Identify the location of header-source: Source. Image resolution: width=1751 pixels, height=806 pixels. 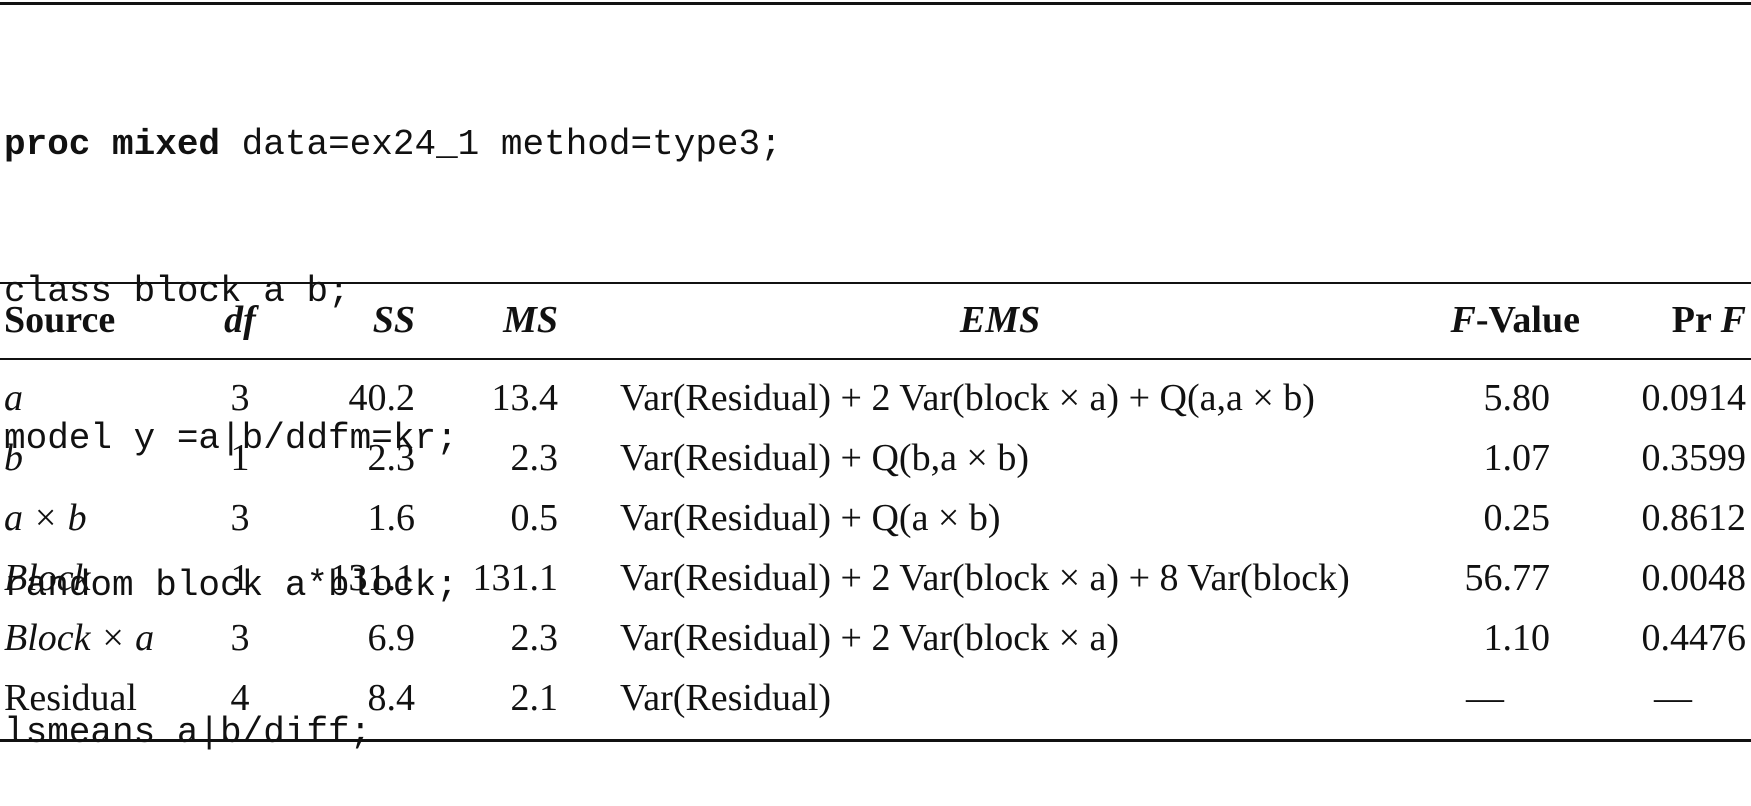
(60, 320).